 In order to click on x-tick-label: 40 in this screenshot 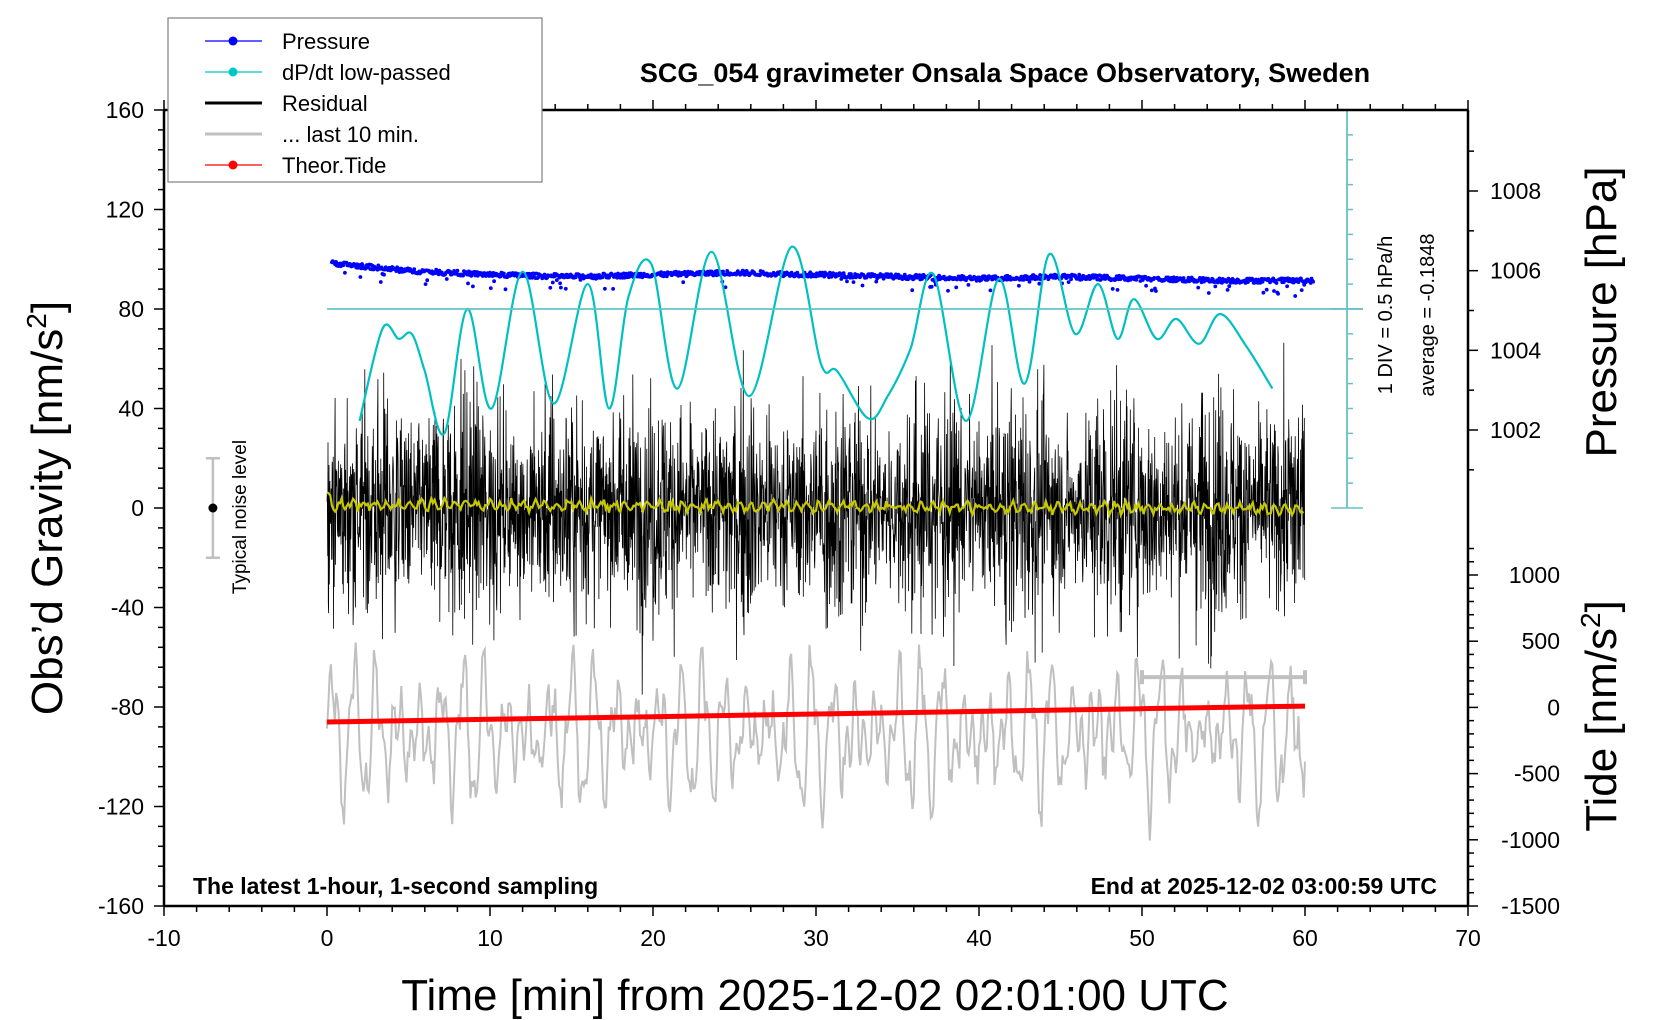, I will do `click(979, 938)`.